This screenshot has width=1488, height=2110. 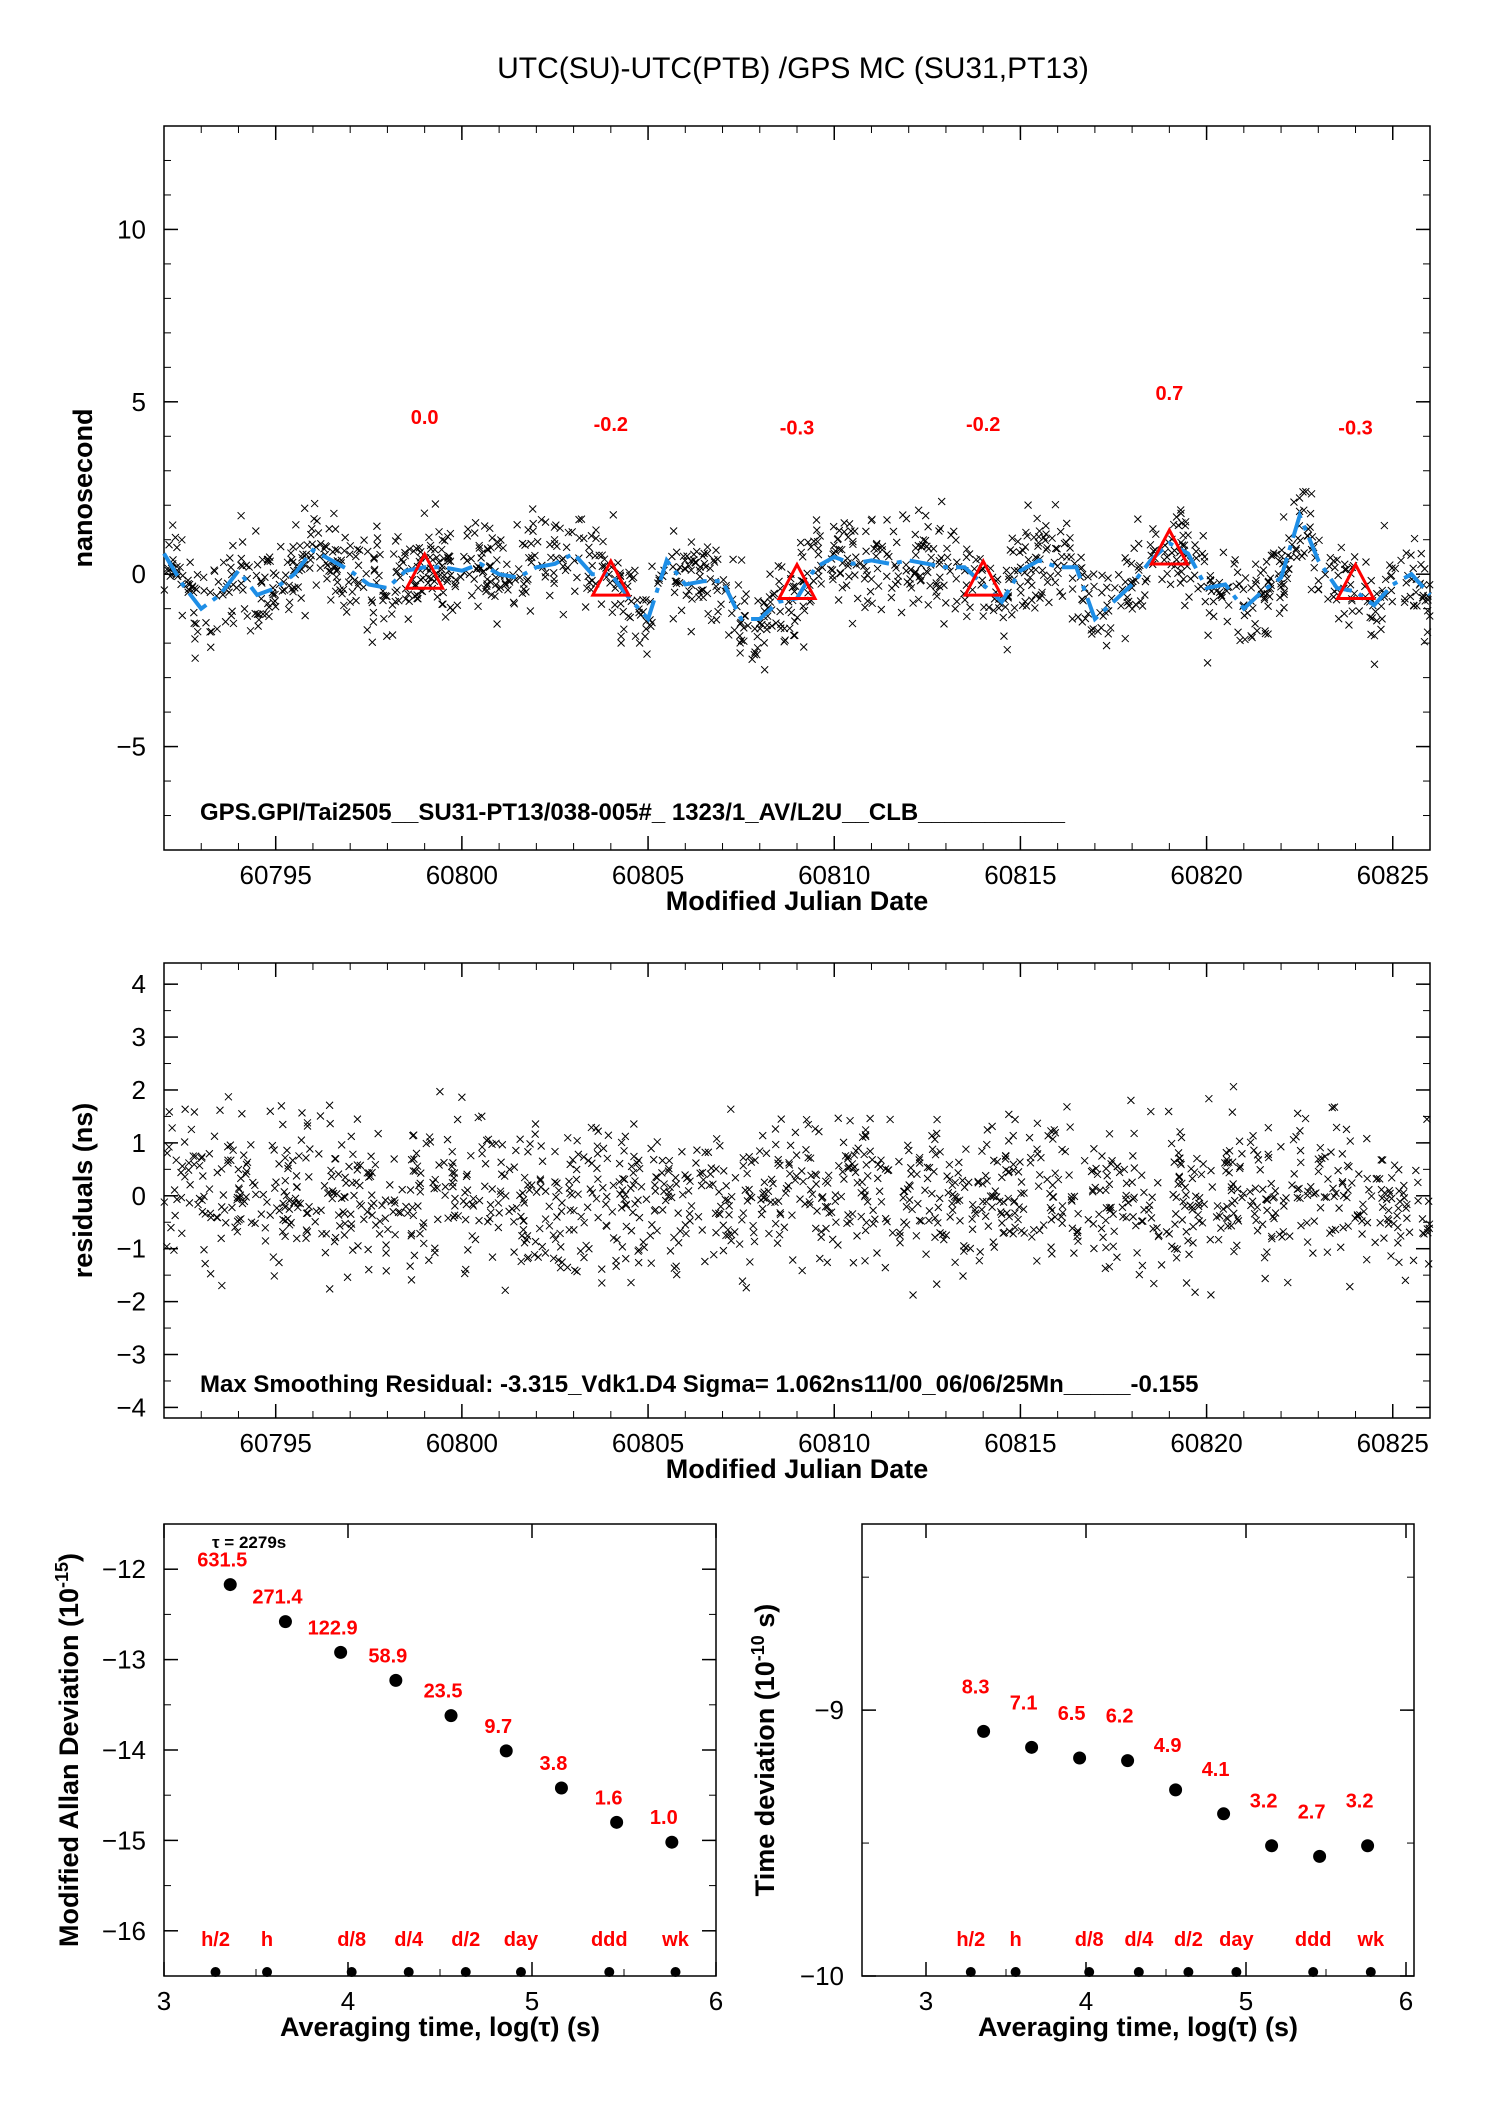 What do you see at coordinates (465, 1940) in the screenshot?
I see `interval-label: d/2` at bounding box center [465, 1940].